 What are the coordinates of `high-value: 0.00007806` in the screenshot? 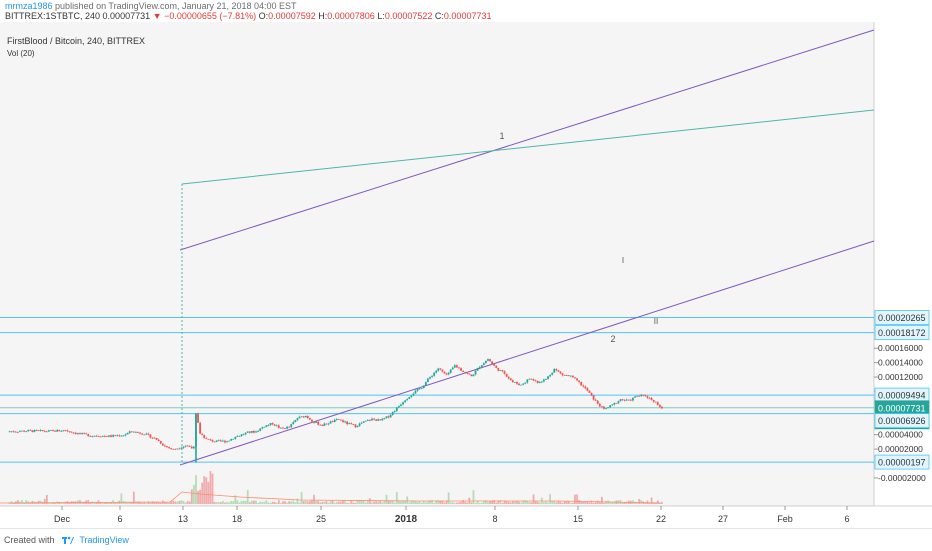 It's located at (351, 16).